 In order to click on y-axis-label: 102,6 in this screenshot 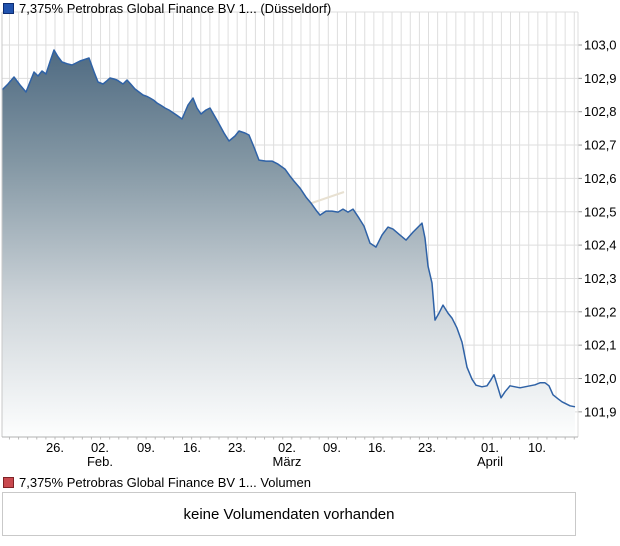, I will do `click(600, 178)`.